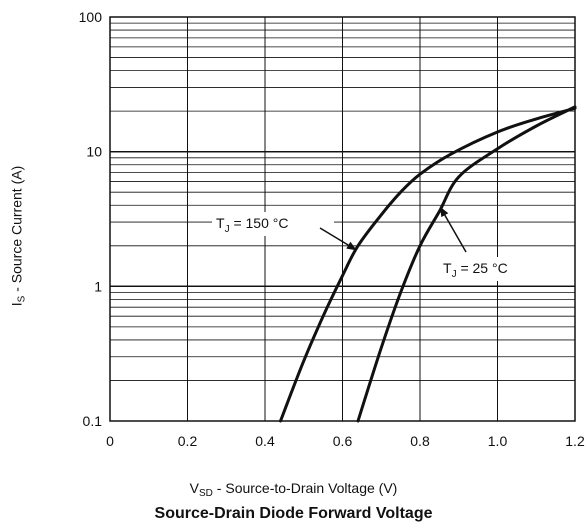  I want to click on x-tick-label: 0.4, so click(265, 441).